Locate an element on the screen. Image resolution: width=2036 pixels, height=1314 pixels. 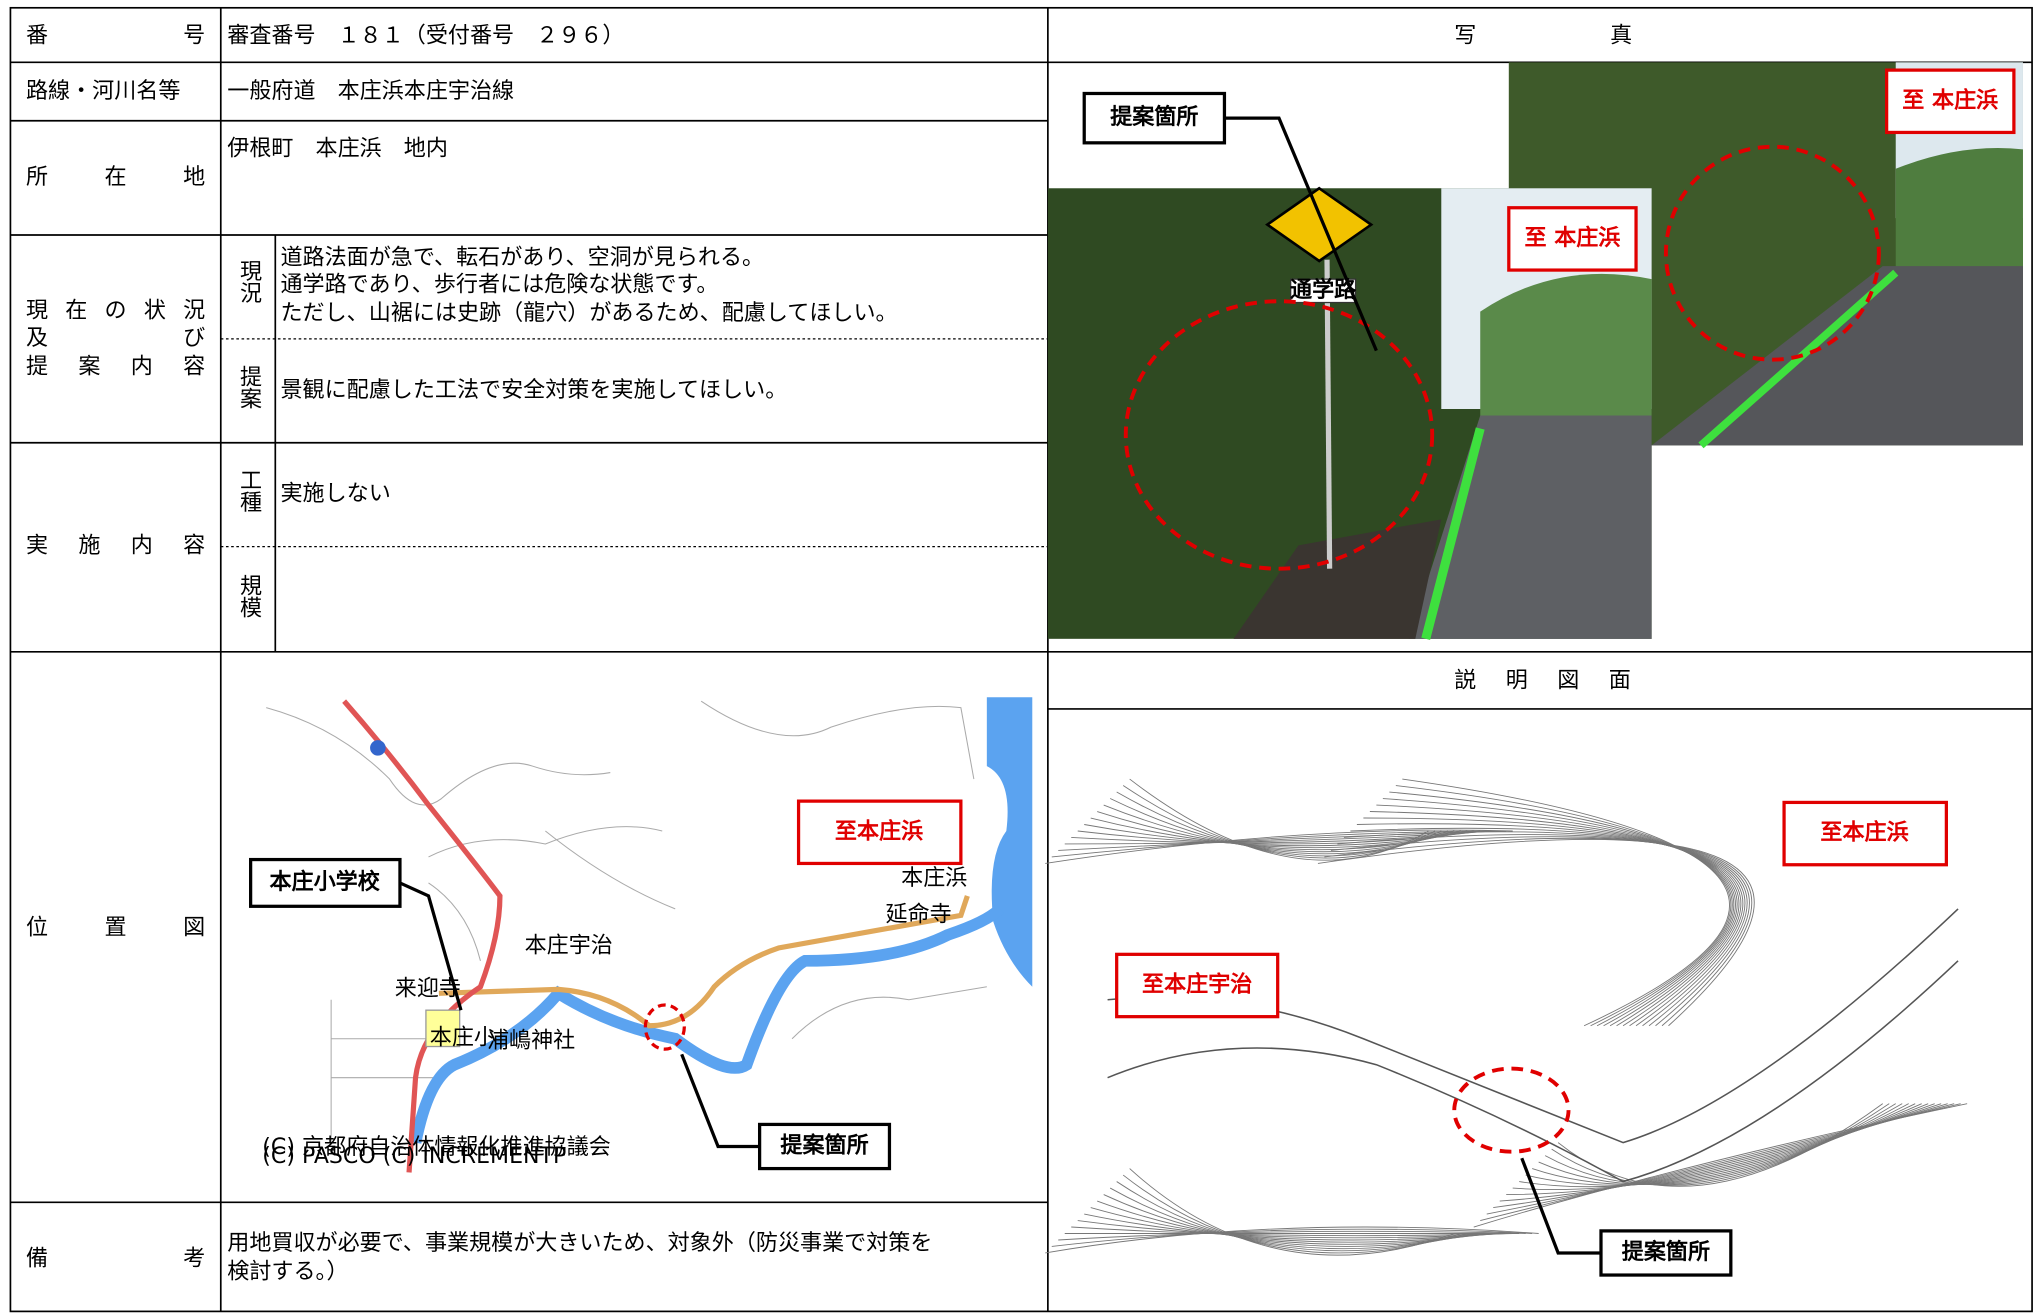
callout: 至 本庄浜 is located at coordinates (1950, 100).